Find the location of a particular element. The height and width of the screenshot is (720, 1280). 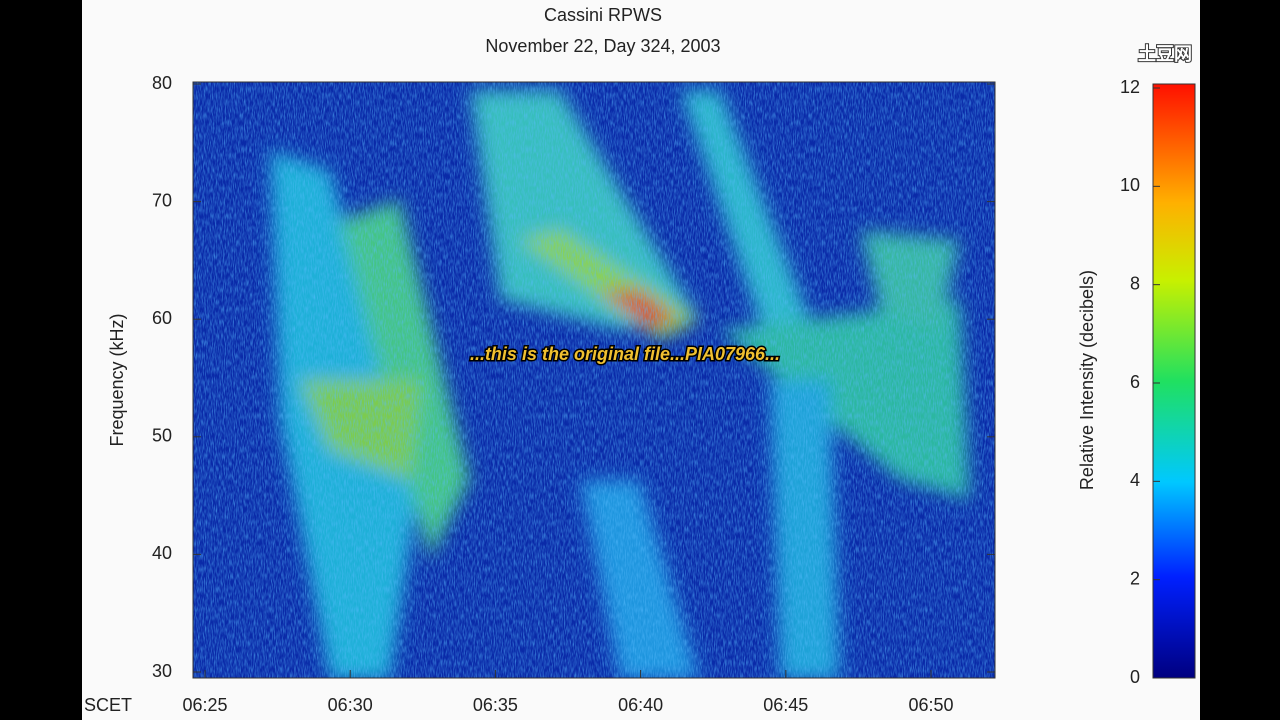

x-tick-label: 06:30 is located at coordinates (350, 705).